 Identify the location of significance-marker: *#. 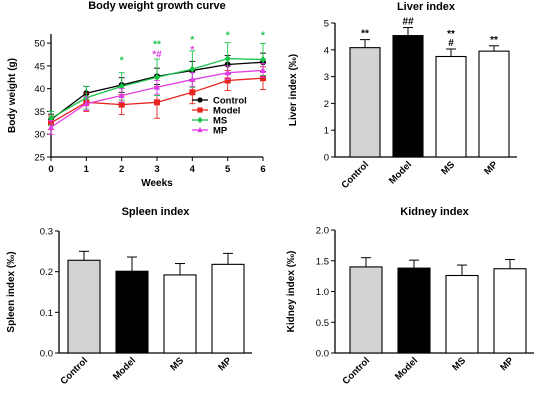
(157, 55).